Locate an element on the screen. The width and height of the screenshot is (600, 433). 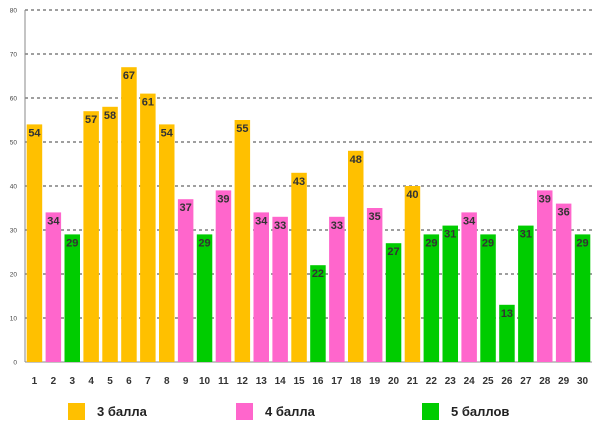
bar-value-label-9: 37 is located at coordinates (186, 208).